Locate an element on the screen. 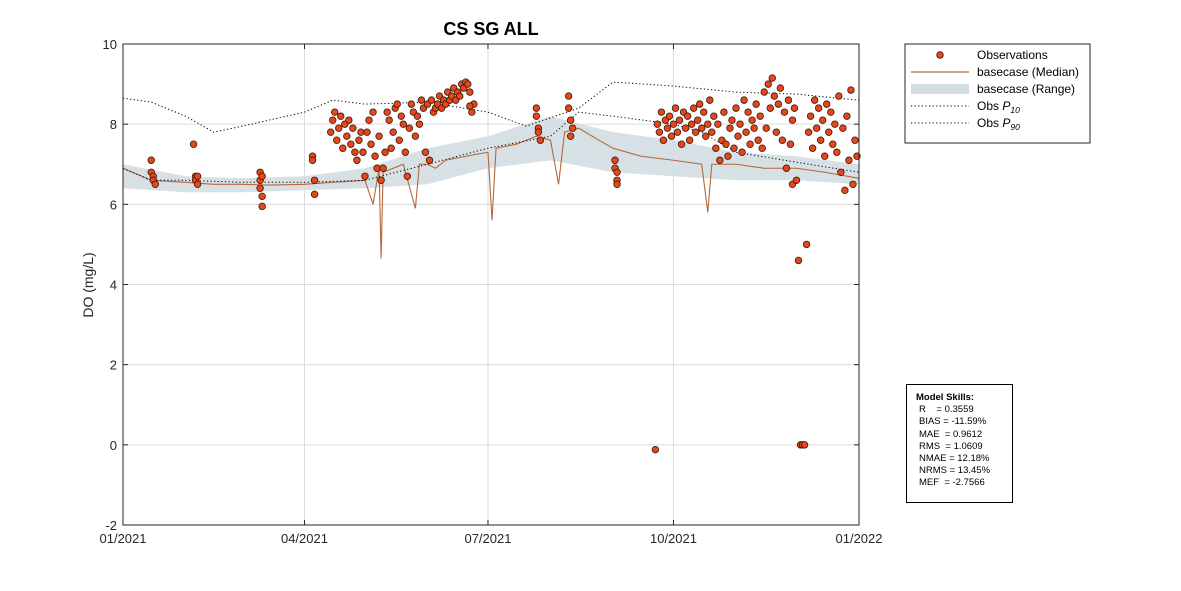  legend-label: basecase (Range) is located at coordinates (1026, 89).